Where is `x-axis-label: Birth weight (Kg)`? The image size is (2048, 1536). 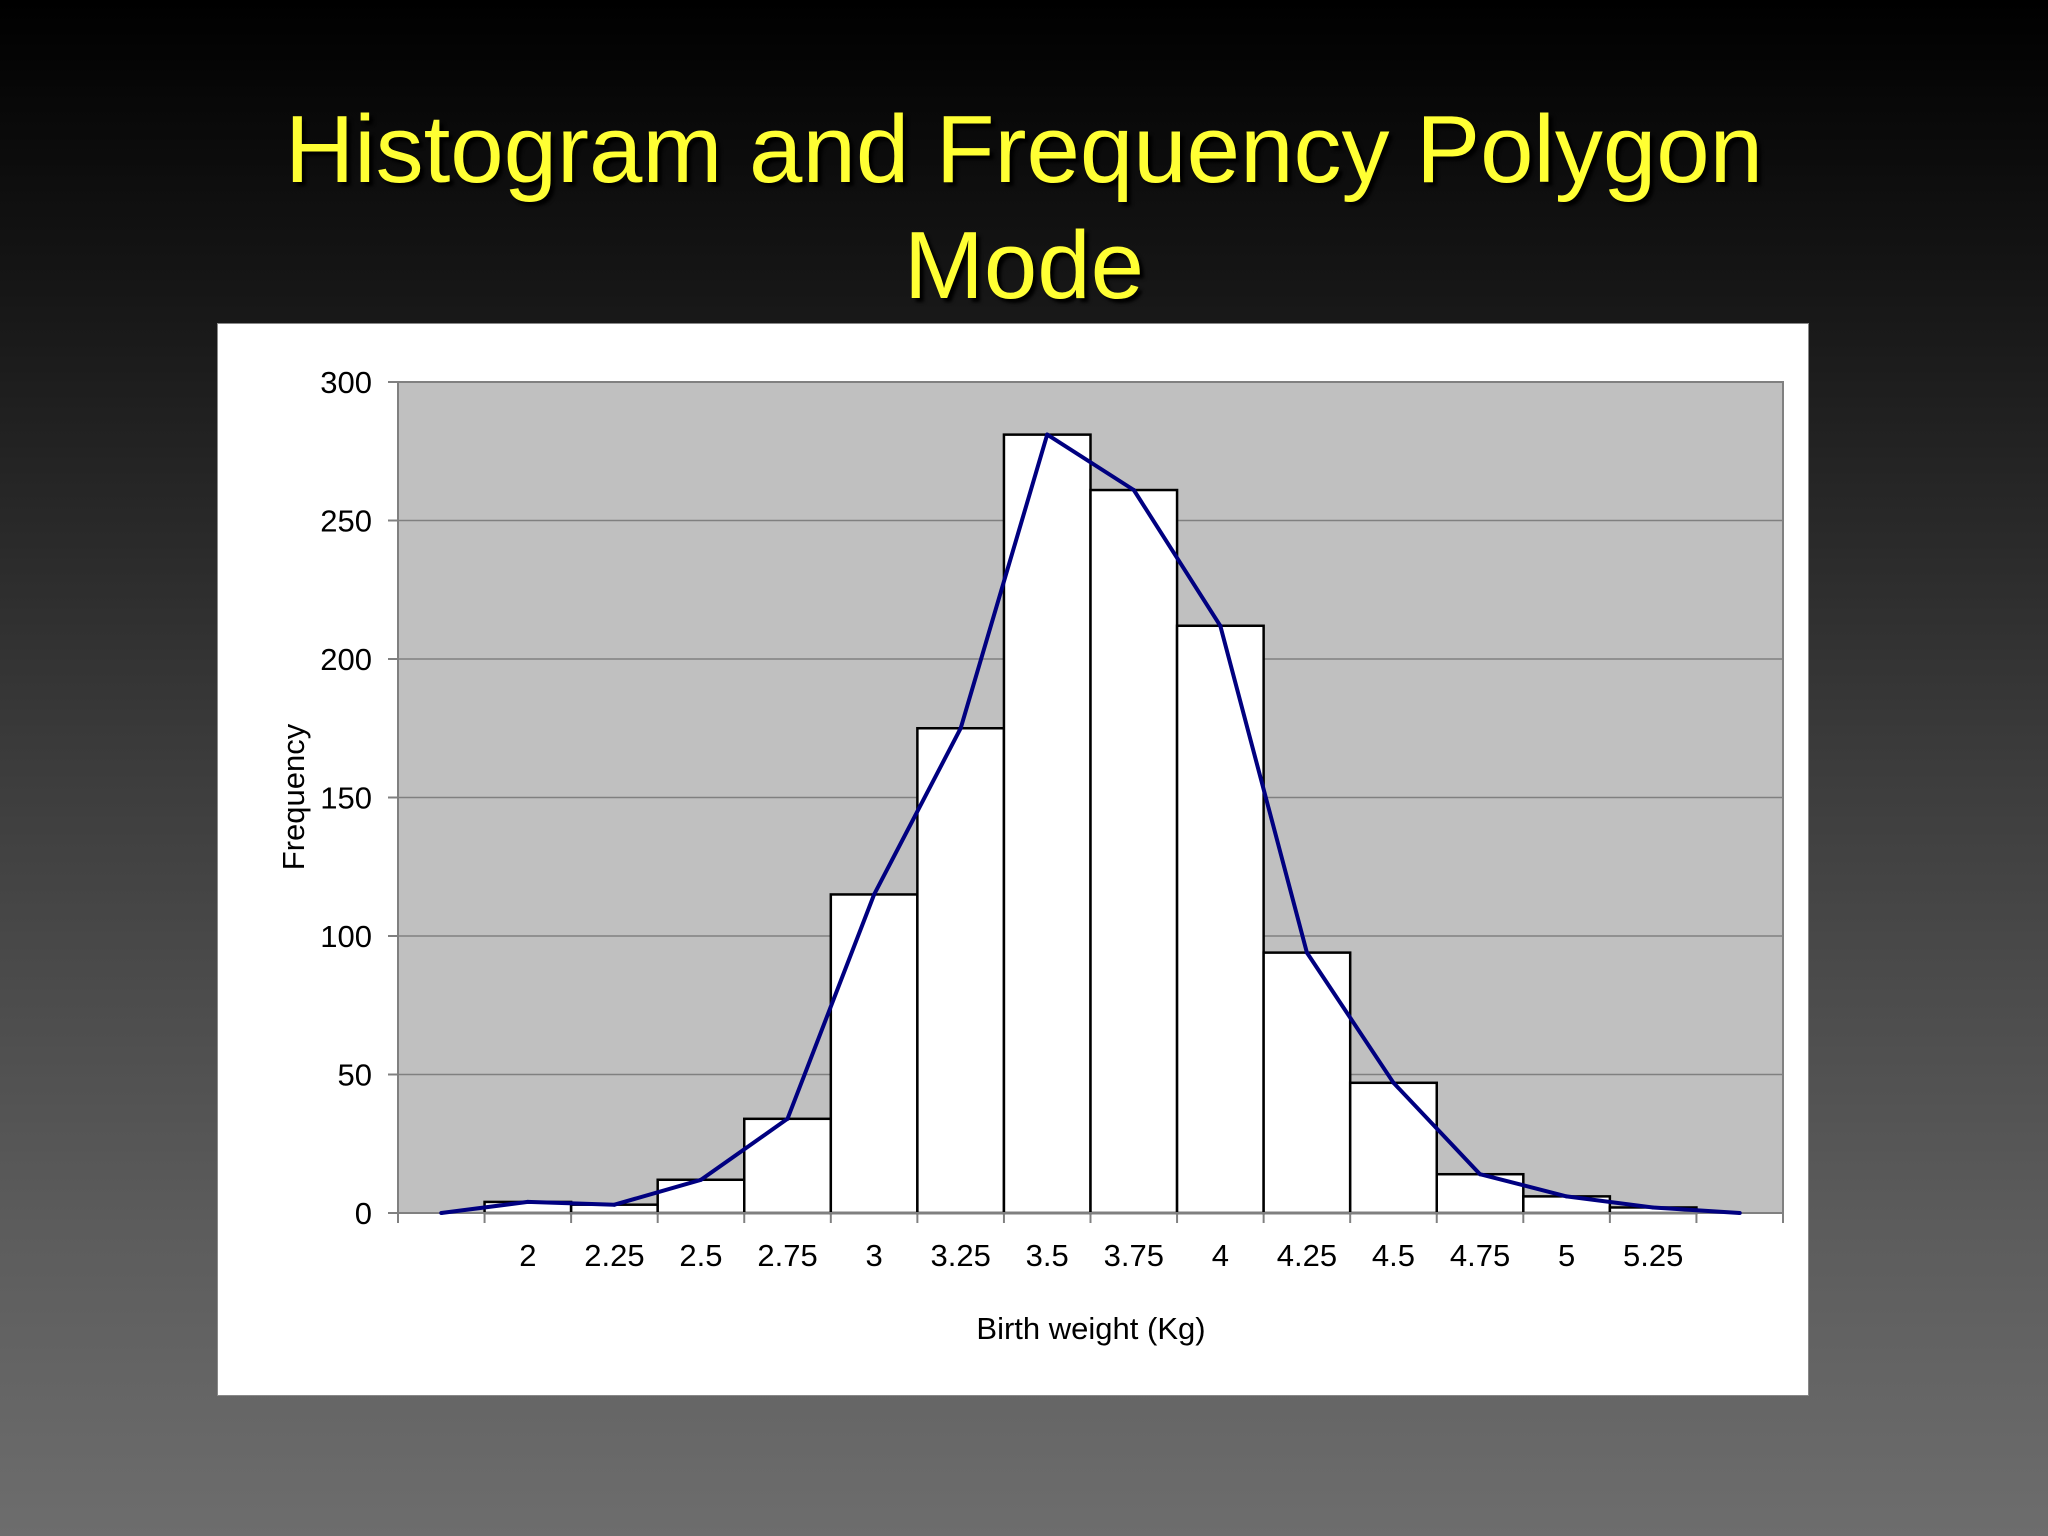
x-axis-label: Birth weight (Kg) is located at coordinates (1090, 1328).